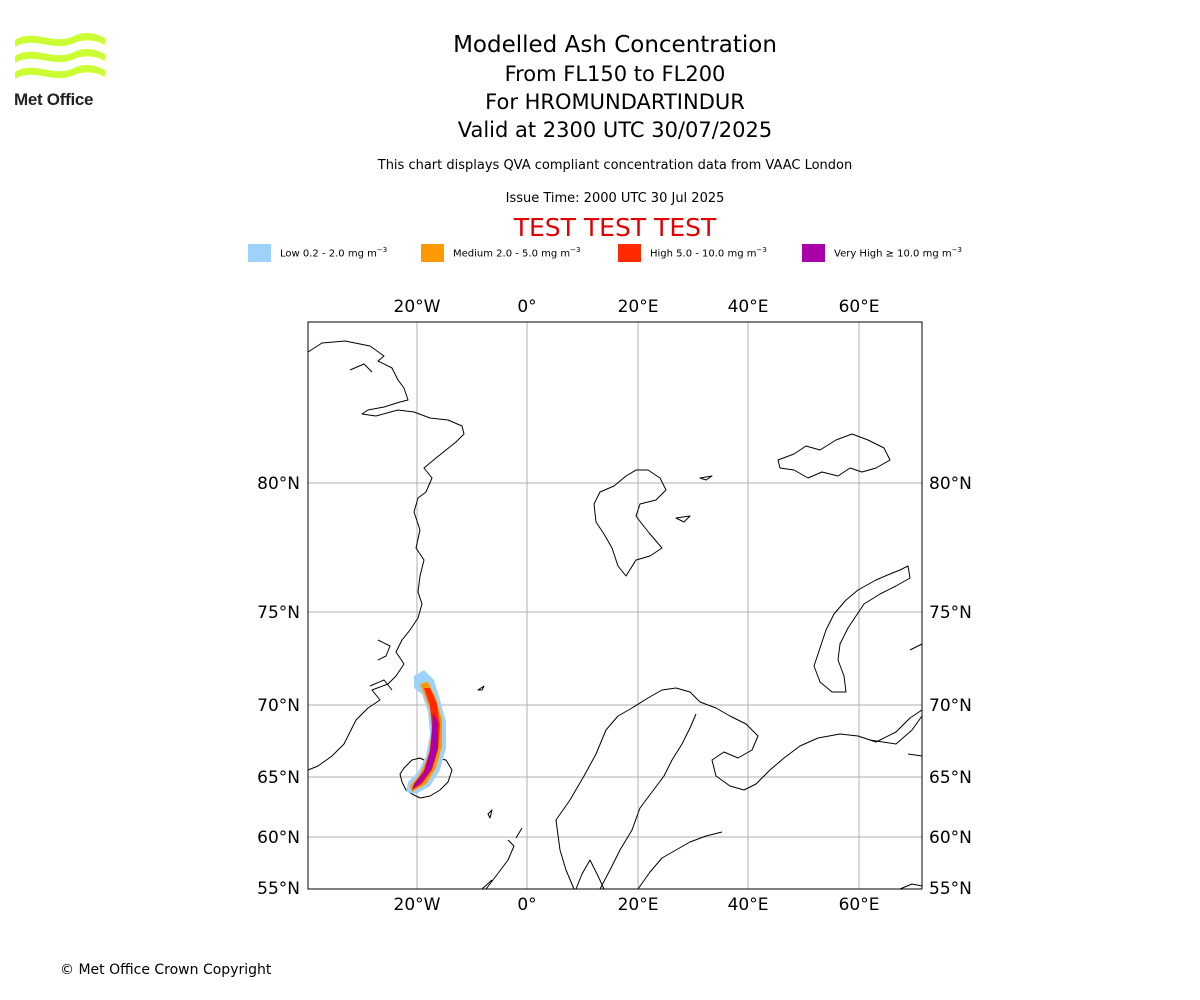 The height and width of the screenshot is (1000, 1200). Describe the element at coordinates (278, 686) in the screenshot. I see `lat-ticks-left: 80°N 75°N 70°N 65°N 60°N 55°N` at that location.